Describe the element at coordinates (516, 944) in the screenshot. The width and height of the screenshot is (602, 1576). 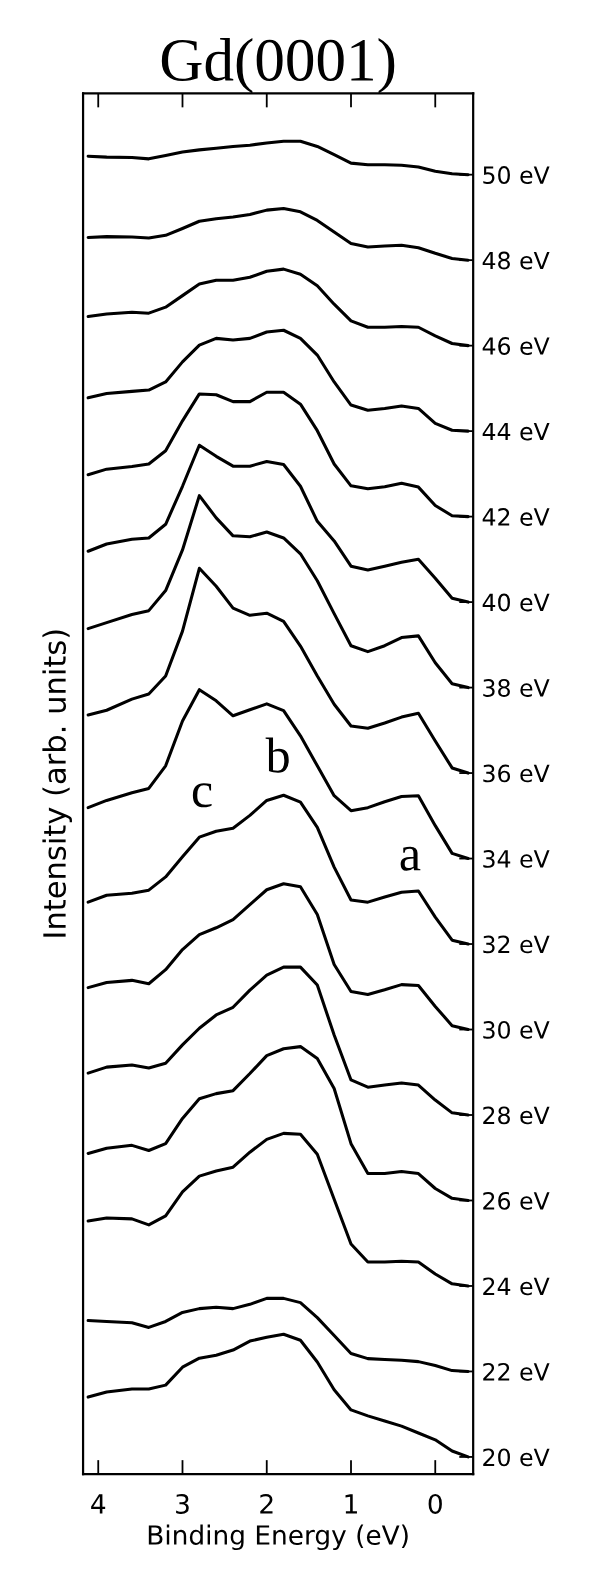
I see `y-tick-label: 32 eV` at that location.